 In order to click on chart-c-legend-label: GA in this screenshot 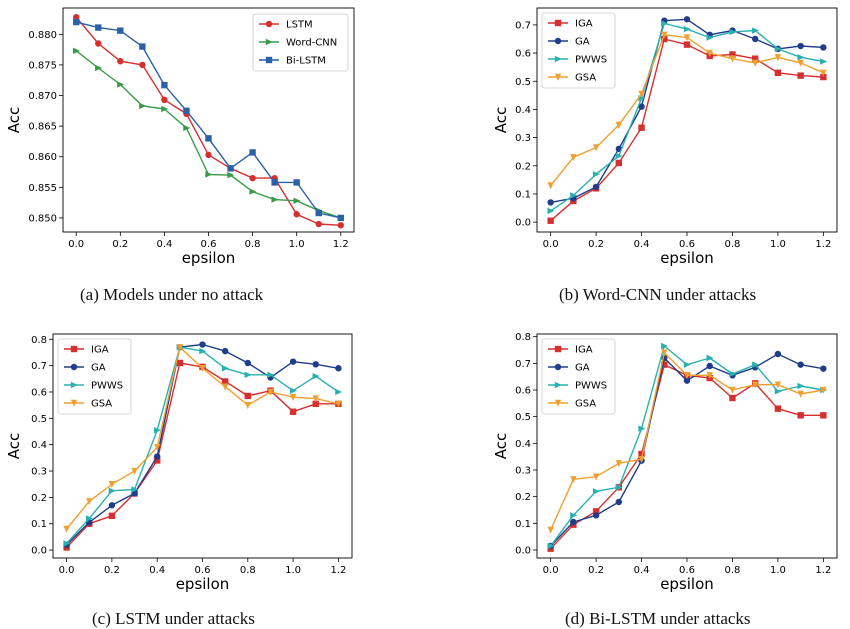, I will do `click(98, 368)`.